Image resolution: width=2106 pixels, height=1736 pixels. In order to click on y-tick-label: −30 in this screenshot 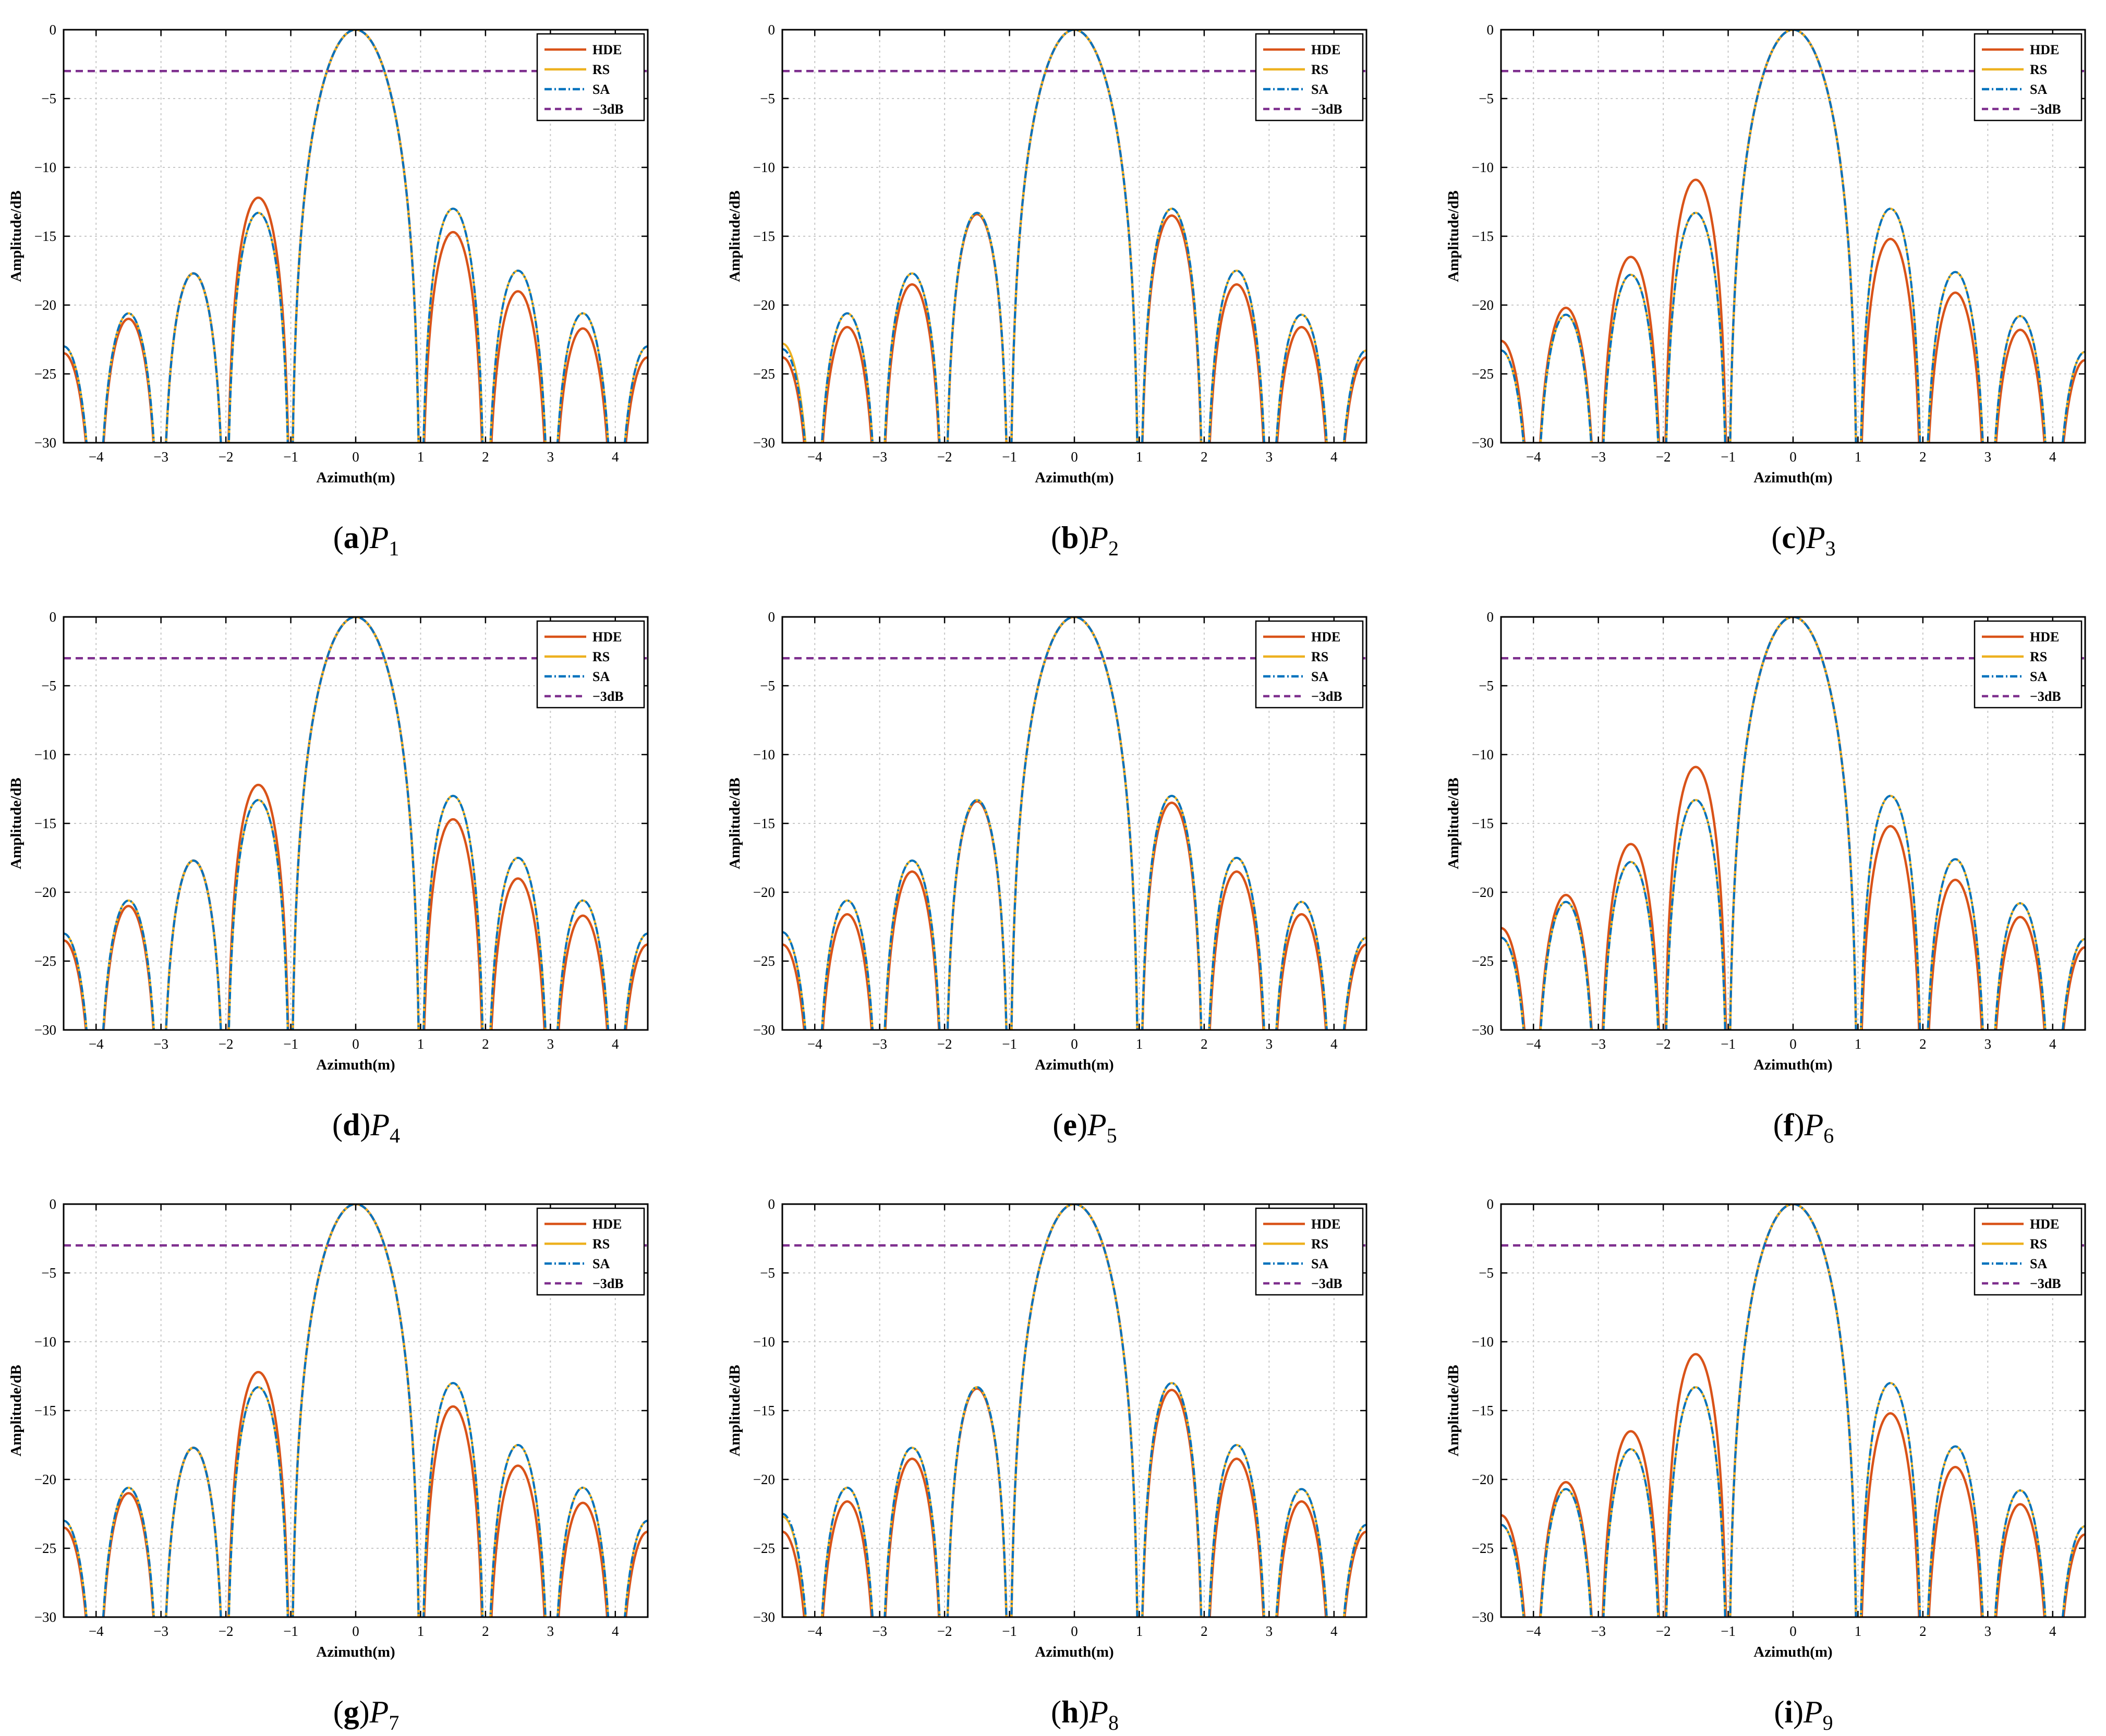, I will do `click(764, 1617)`.